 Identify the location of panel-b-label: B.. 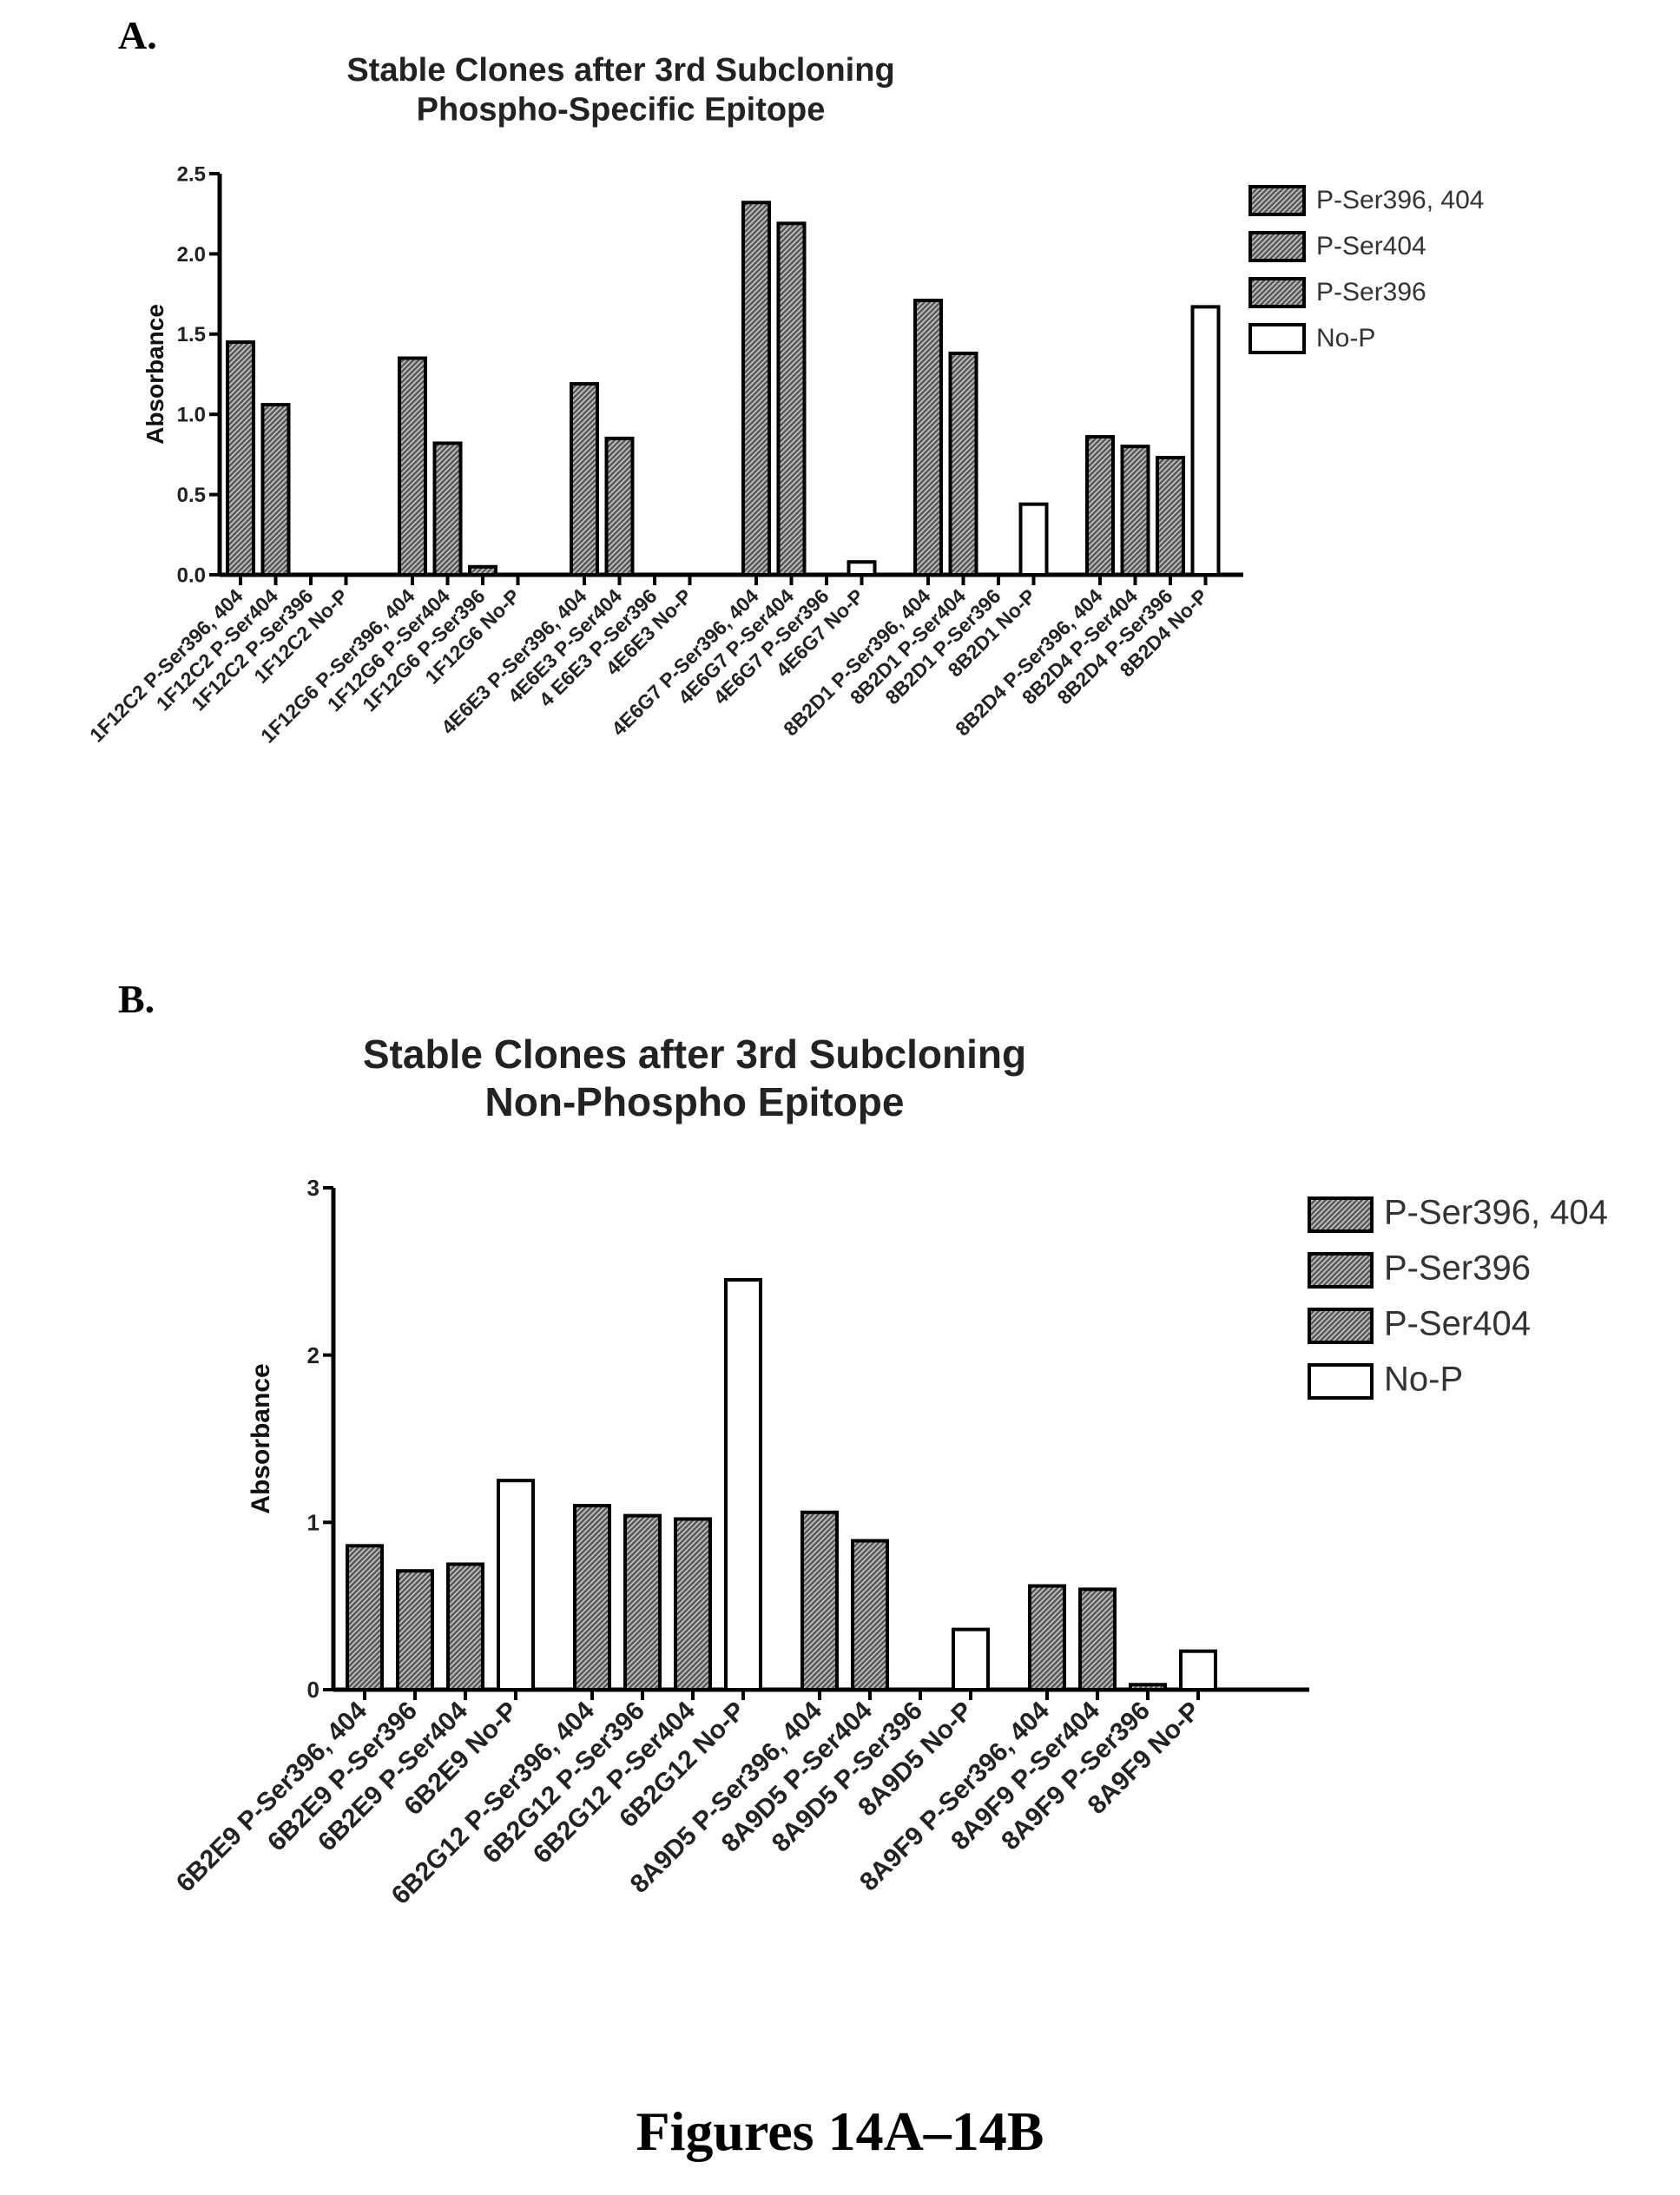
(136, 999).